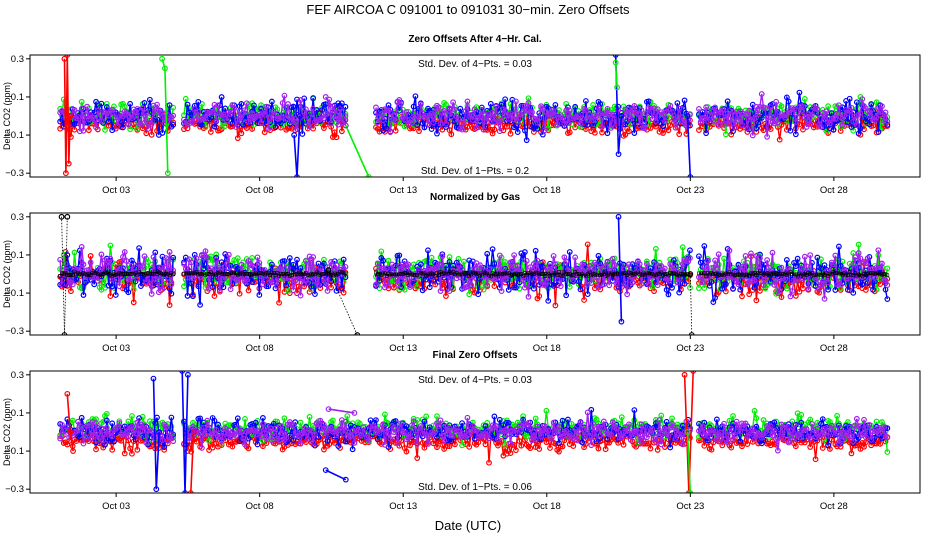  I want to click on excursion-point, so click(68, 163).